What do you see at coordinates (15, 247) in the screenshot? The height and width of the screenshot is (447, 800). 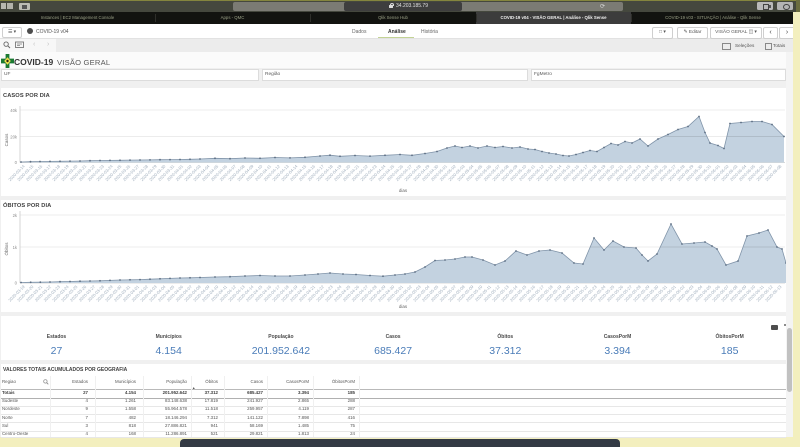 I see `svg-text: 1k` at bounding box center [15, 247].